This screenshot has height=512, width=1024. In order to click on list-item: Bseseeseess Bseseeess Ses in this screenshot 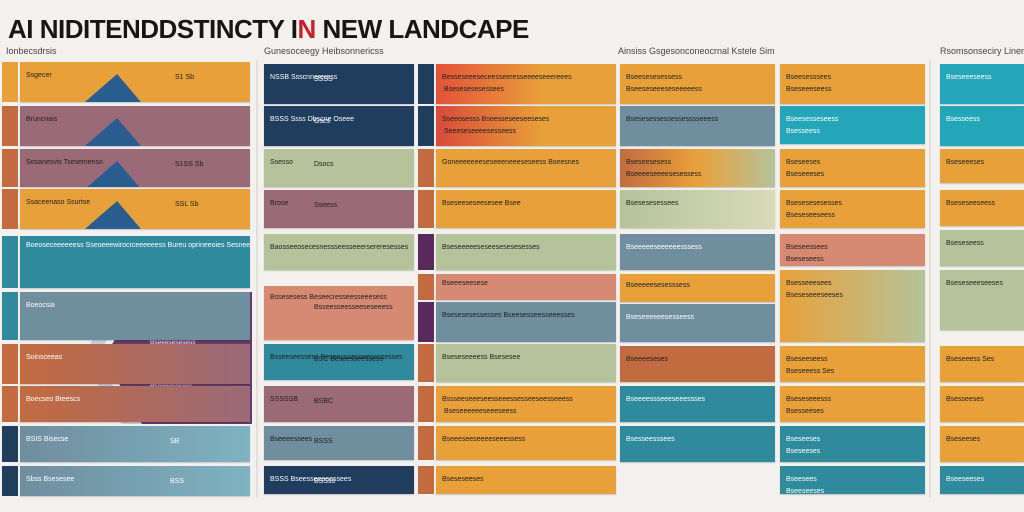, I will do `click(852, 364)`.